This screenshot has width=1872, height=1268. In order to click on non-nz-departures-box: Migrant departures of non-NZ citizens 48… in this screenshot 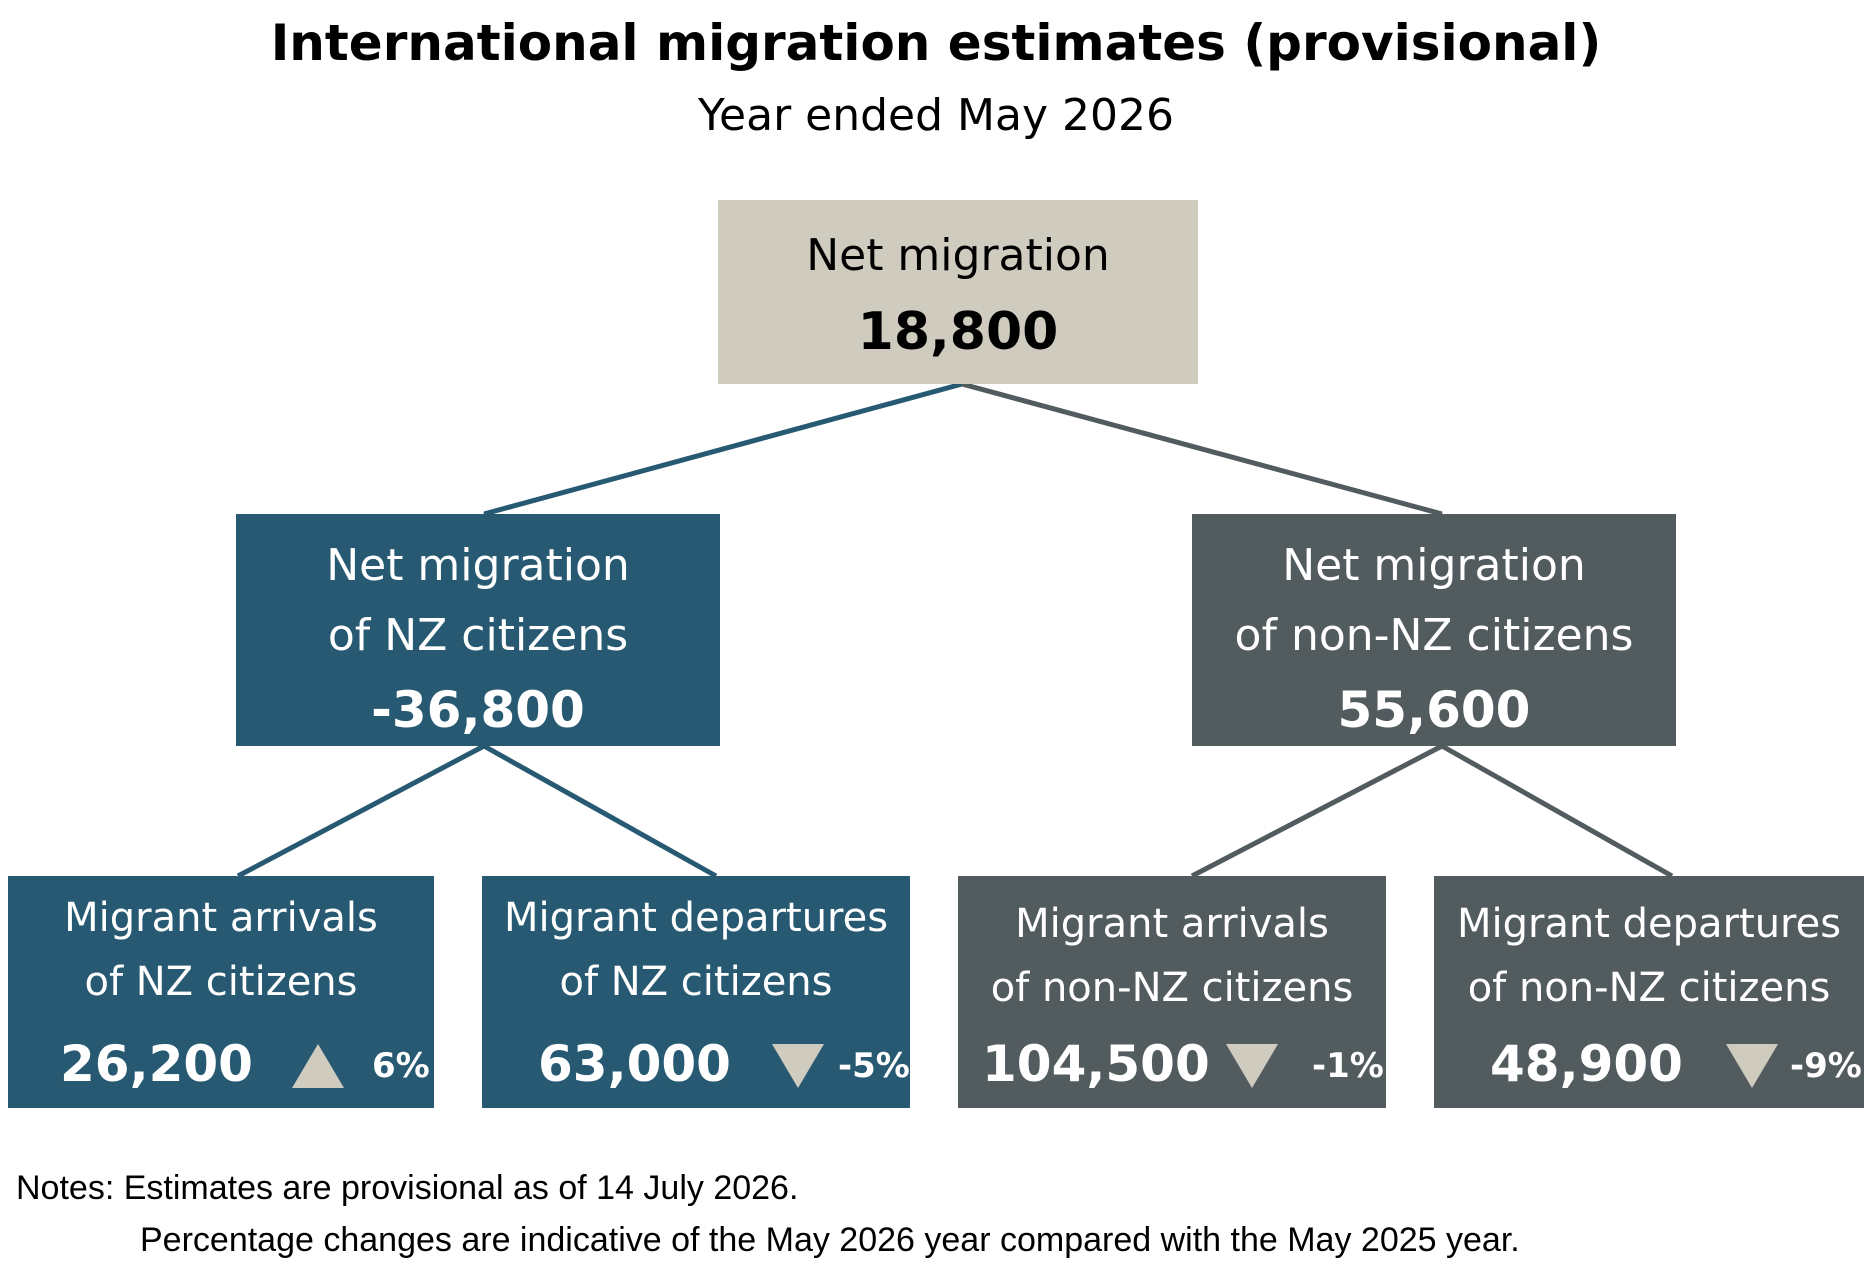, I will do `click(1649, 992)`.